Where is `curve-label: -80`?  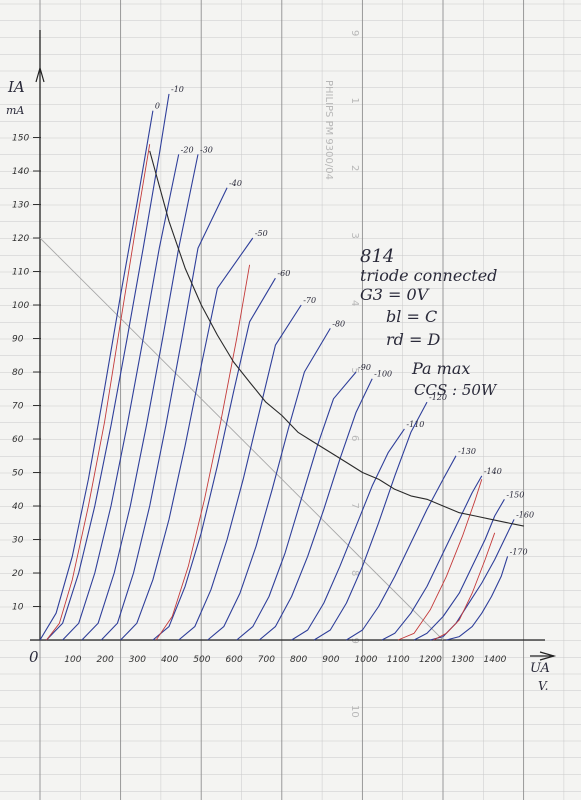
curve-label: -80 is located at coordinates (338, 323).